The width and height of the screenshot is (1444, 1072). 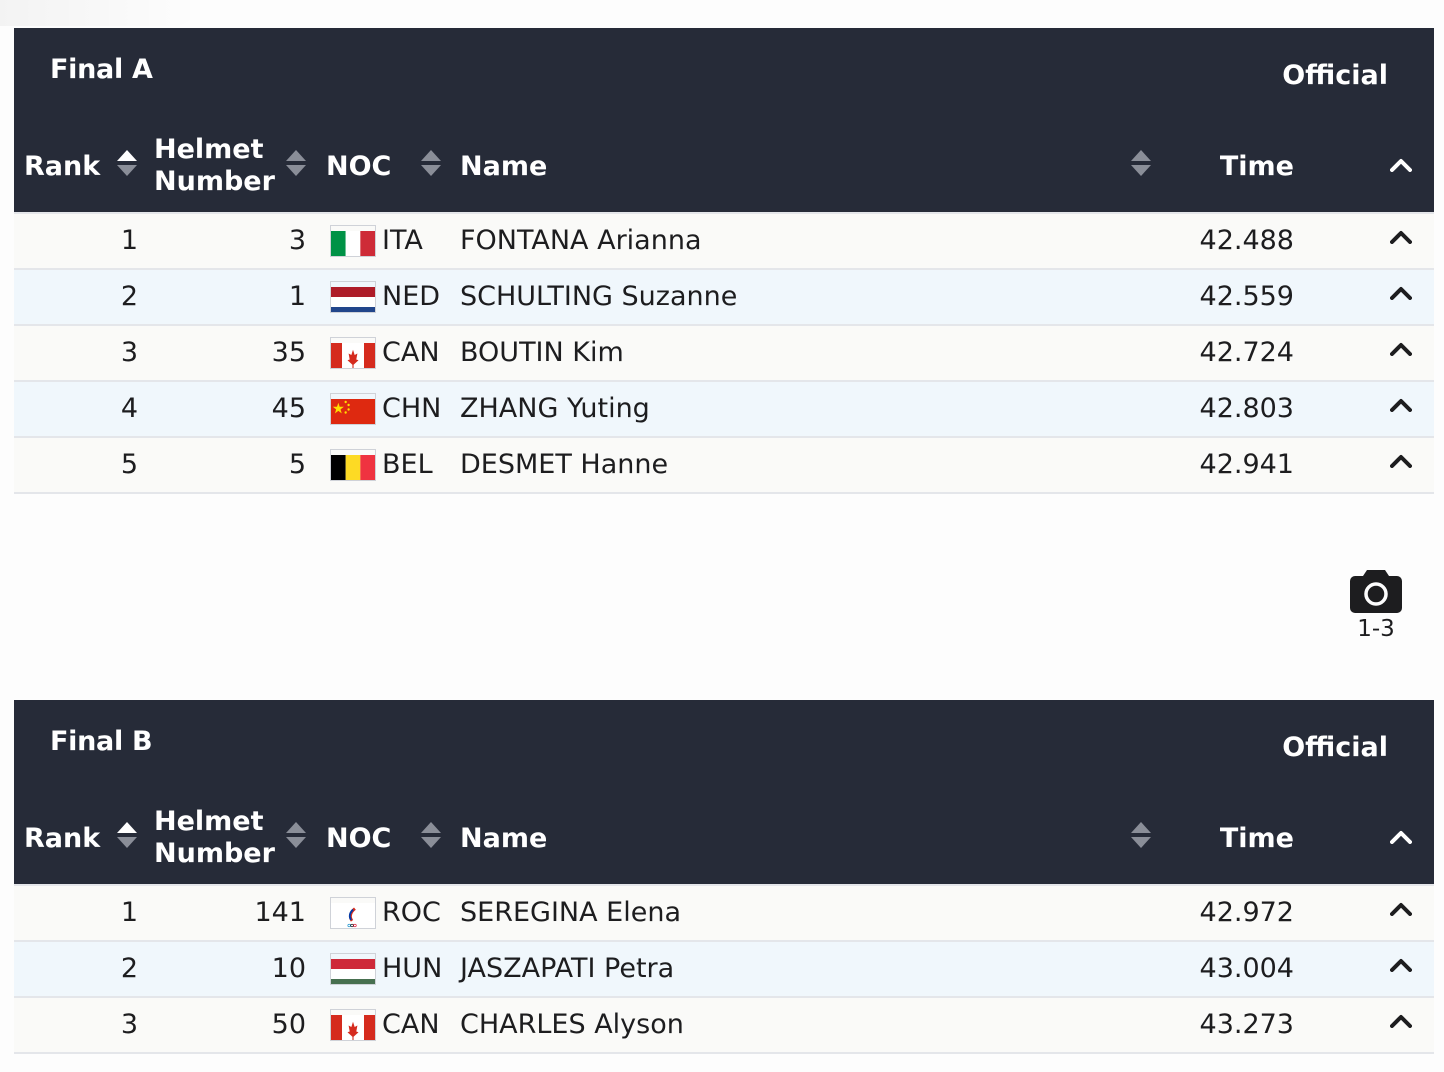 I want to click on table-row: 4 45 CHN ZHANG Yuting 42.803, so click(x=724, y=408).